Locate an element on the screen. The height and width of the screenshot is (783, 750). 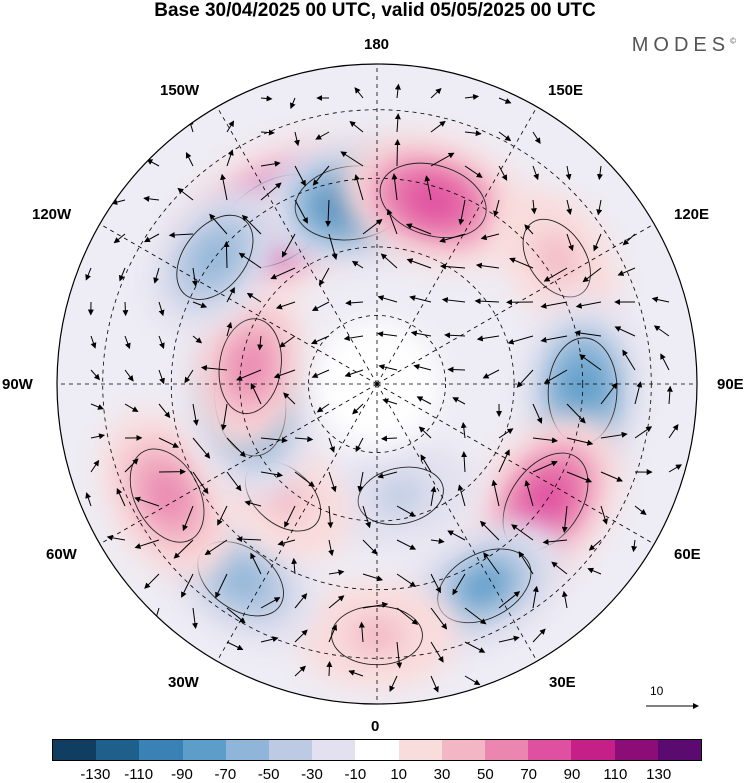
modes-logo: MODES© is located at coordinates (684, 45).